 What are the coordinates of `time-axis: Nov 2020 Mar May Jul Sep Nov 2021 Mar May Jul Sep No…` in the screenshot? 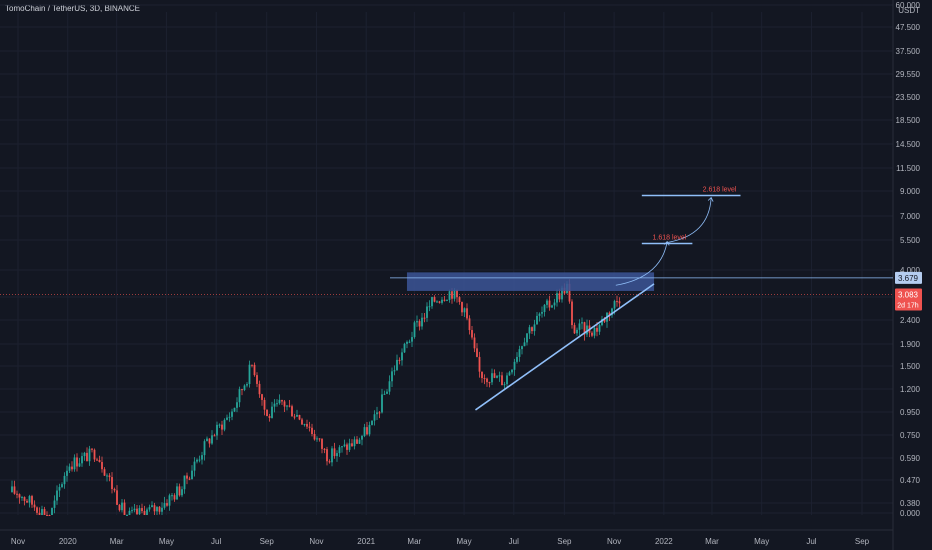 It's located at (440, 541).